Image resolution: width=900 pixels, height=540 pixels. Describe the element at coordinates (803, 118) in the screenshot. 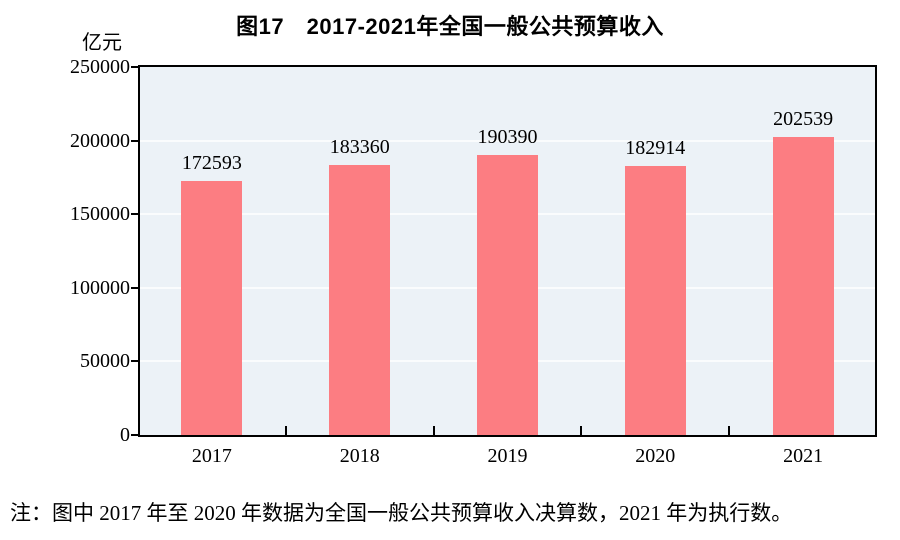

I see `bar-value-label: 202539` at that location.